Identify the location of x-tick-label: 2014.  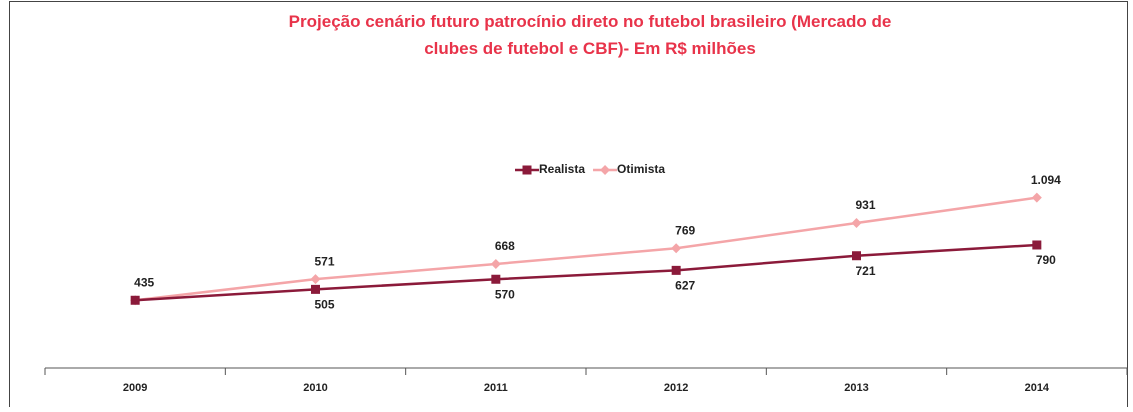
(1037, 388).